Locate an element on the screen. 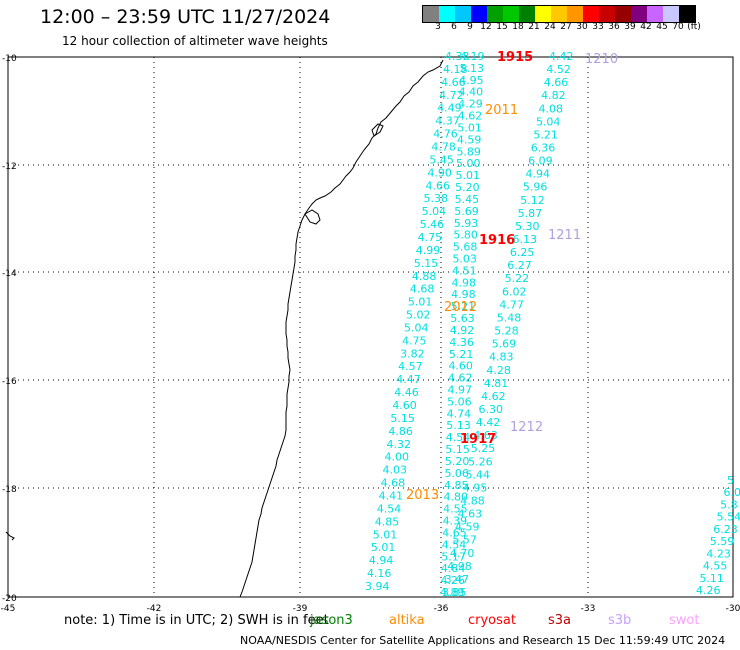 This screenshot has height=650, width=740. wave-height-value: 4.83 is located at coordinates (501, 357).